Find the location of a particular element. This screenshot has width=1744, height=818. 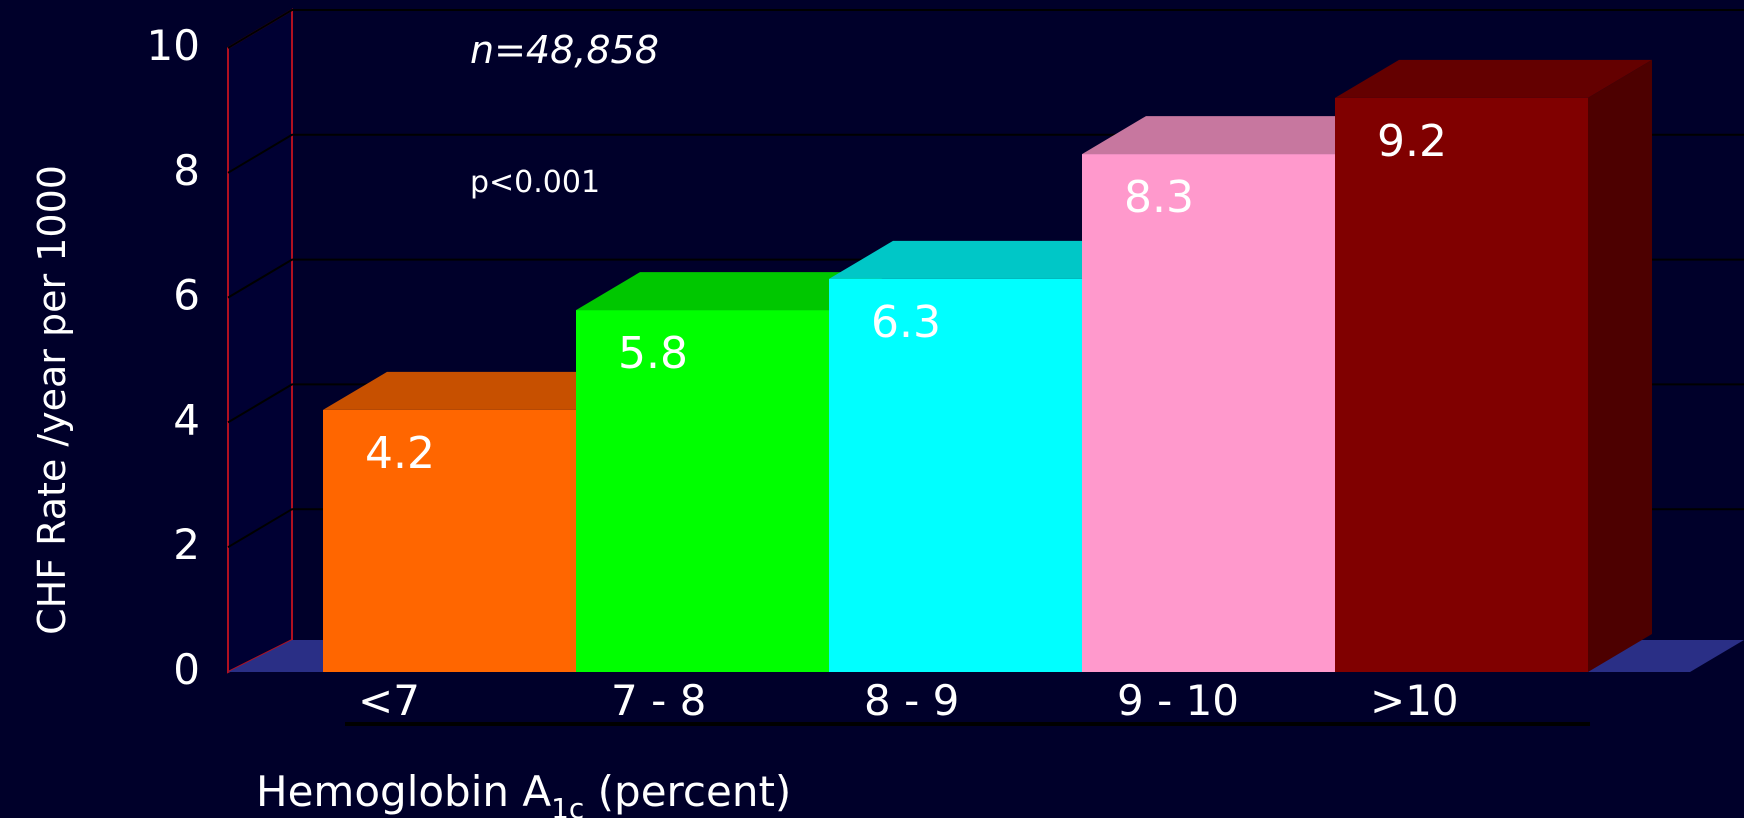

gridline is located at coordinates (985, 29).